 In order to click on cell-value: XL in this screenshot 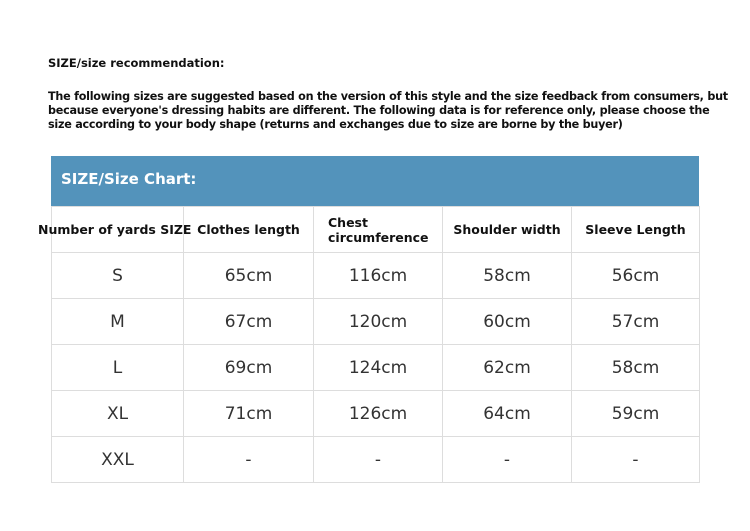, I will do `click(117, 413)`.